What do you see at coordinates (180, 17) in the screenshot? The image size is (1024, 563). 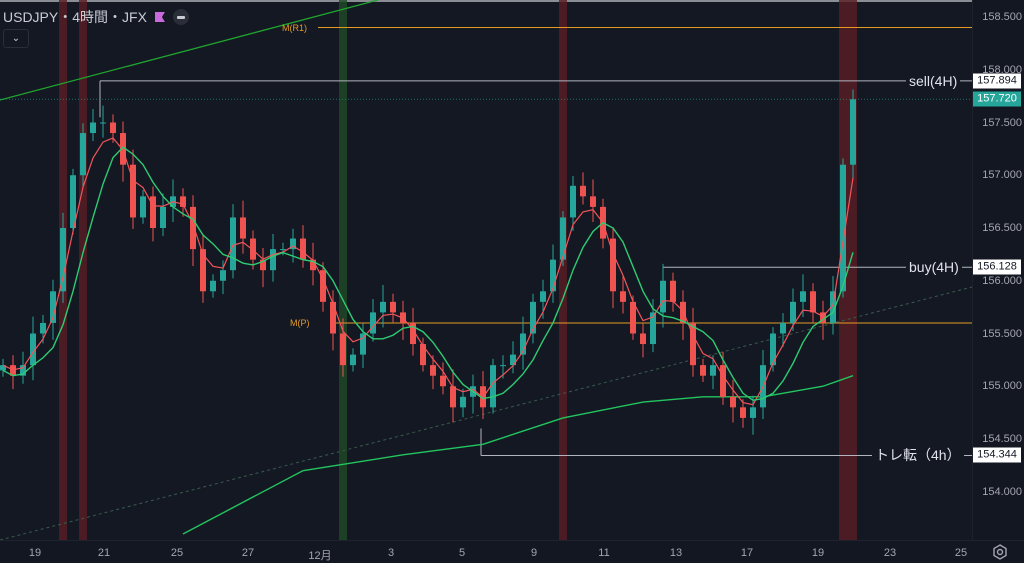 I see `minus-circle-icon` at bounding box center [180, 17].